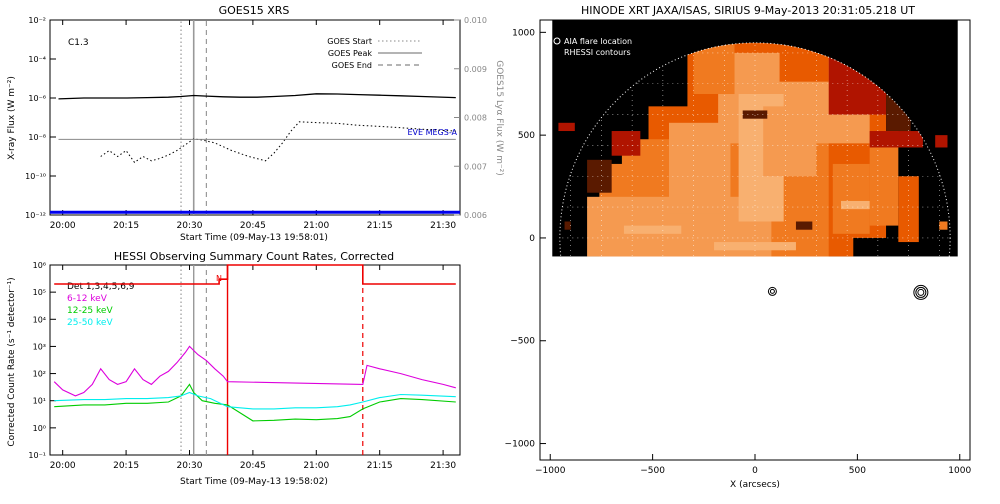 The image size is (1000, 504). Describe the element at coordinates (475, 118) in the screenshot. I see `goes-y2tick-label: 0.008` at that location.